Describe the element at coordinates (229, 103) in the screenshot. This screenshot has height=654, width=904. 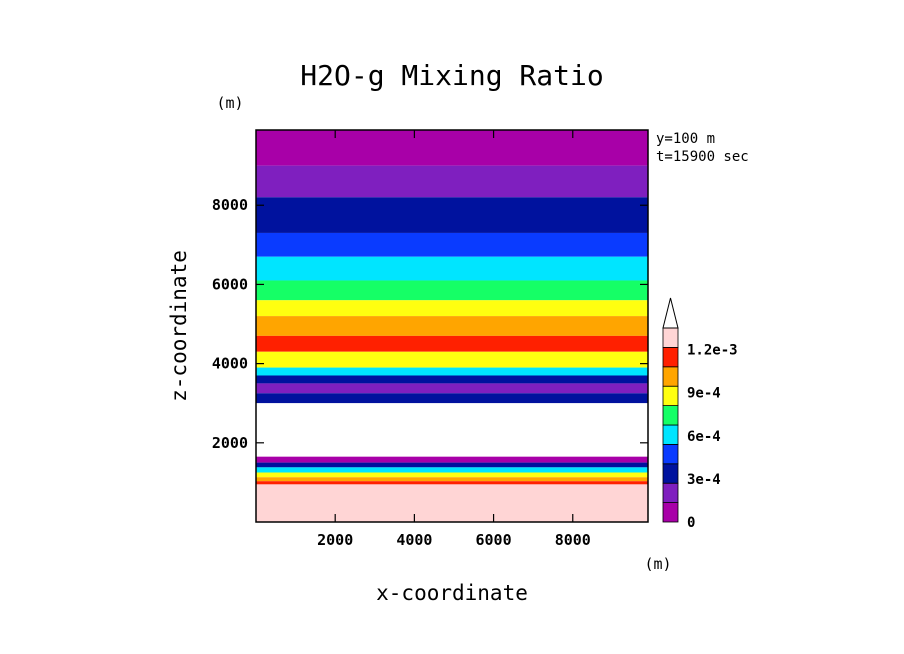
I see `y-unit-label: (m)` at that location.